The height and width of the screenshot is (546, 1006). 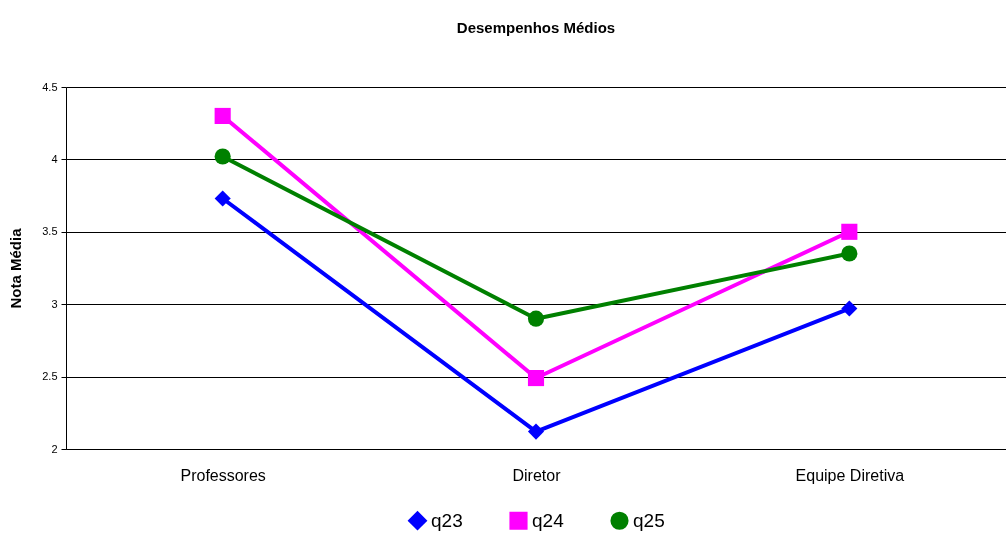 I want to click on legend-label: q25, so click(x=649, y=520).